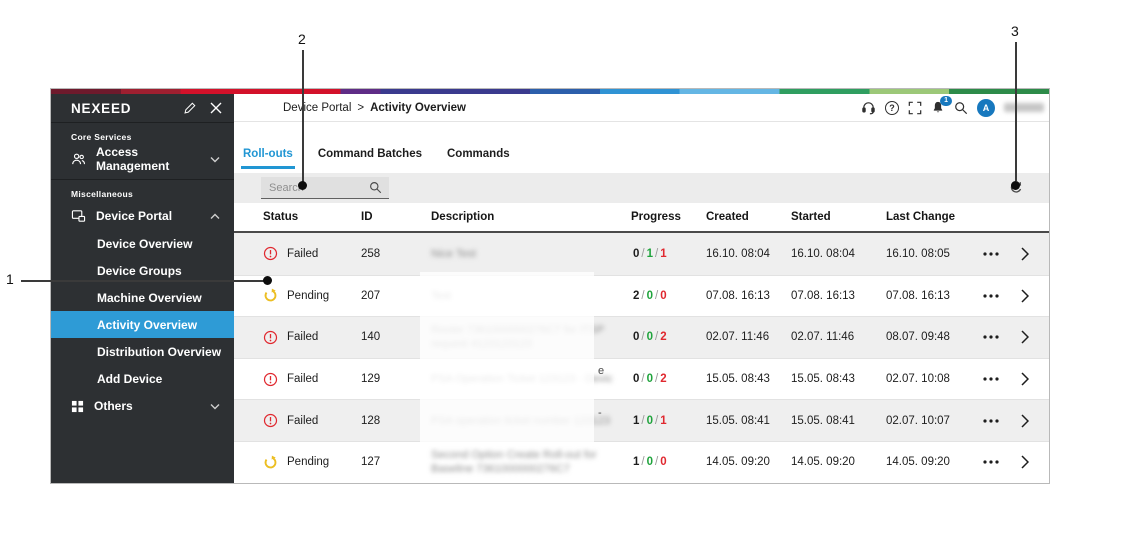 The width and height of the screenshot is (1139, 554). Describe the element at coordinates (216, 108) in the screenshot. I see `close-icon` at that location.